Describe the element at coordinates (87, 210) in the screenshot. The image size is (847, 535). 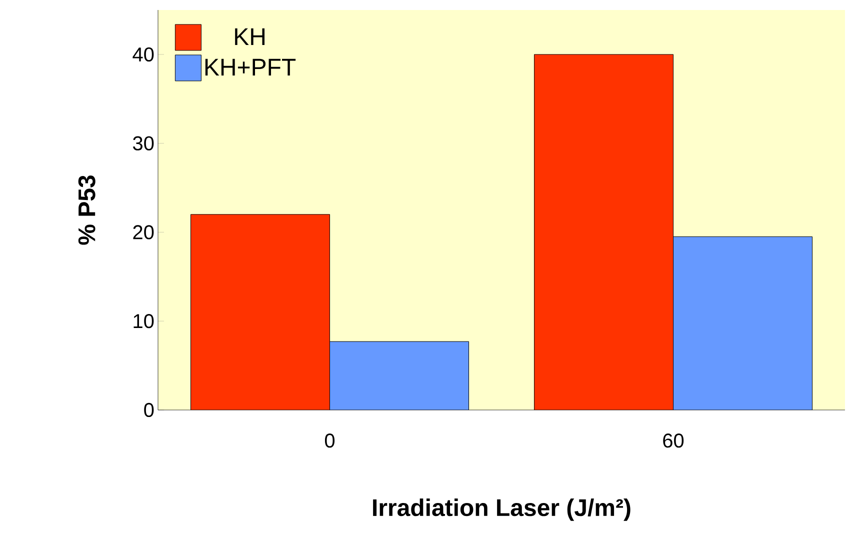
I see `y-axis-title: % P53` at that location.